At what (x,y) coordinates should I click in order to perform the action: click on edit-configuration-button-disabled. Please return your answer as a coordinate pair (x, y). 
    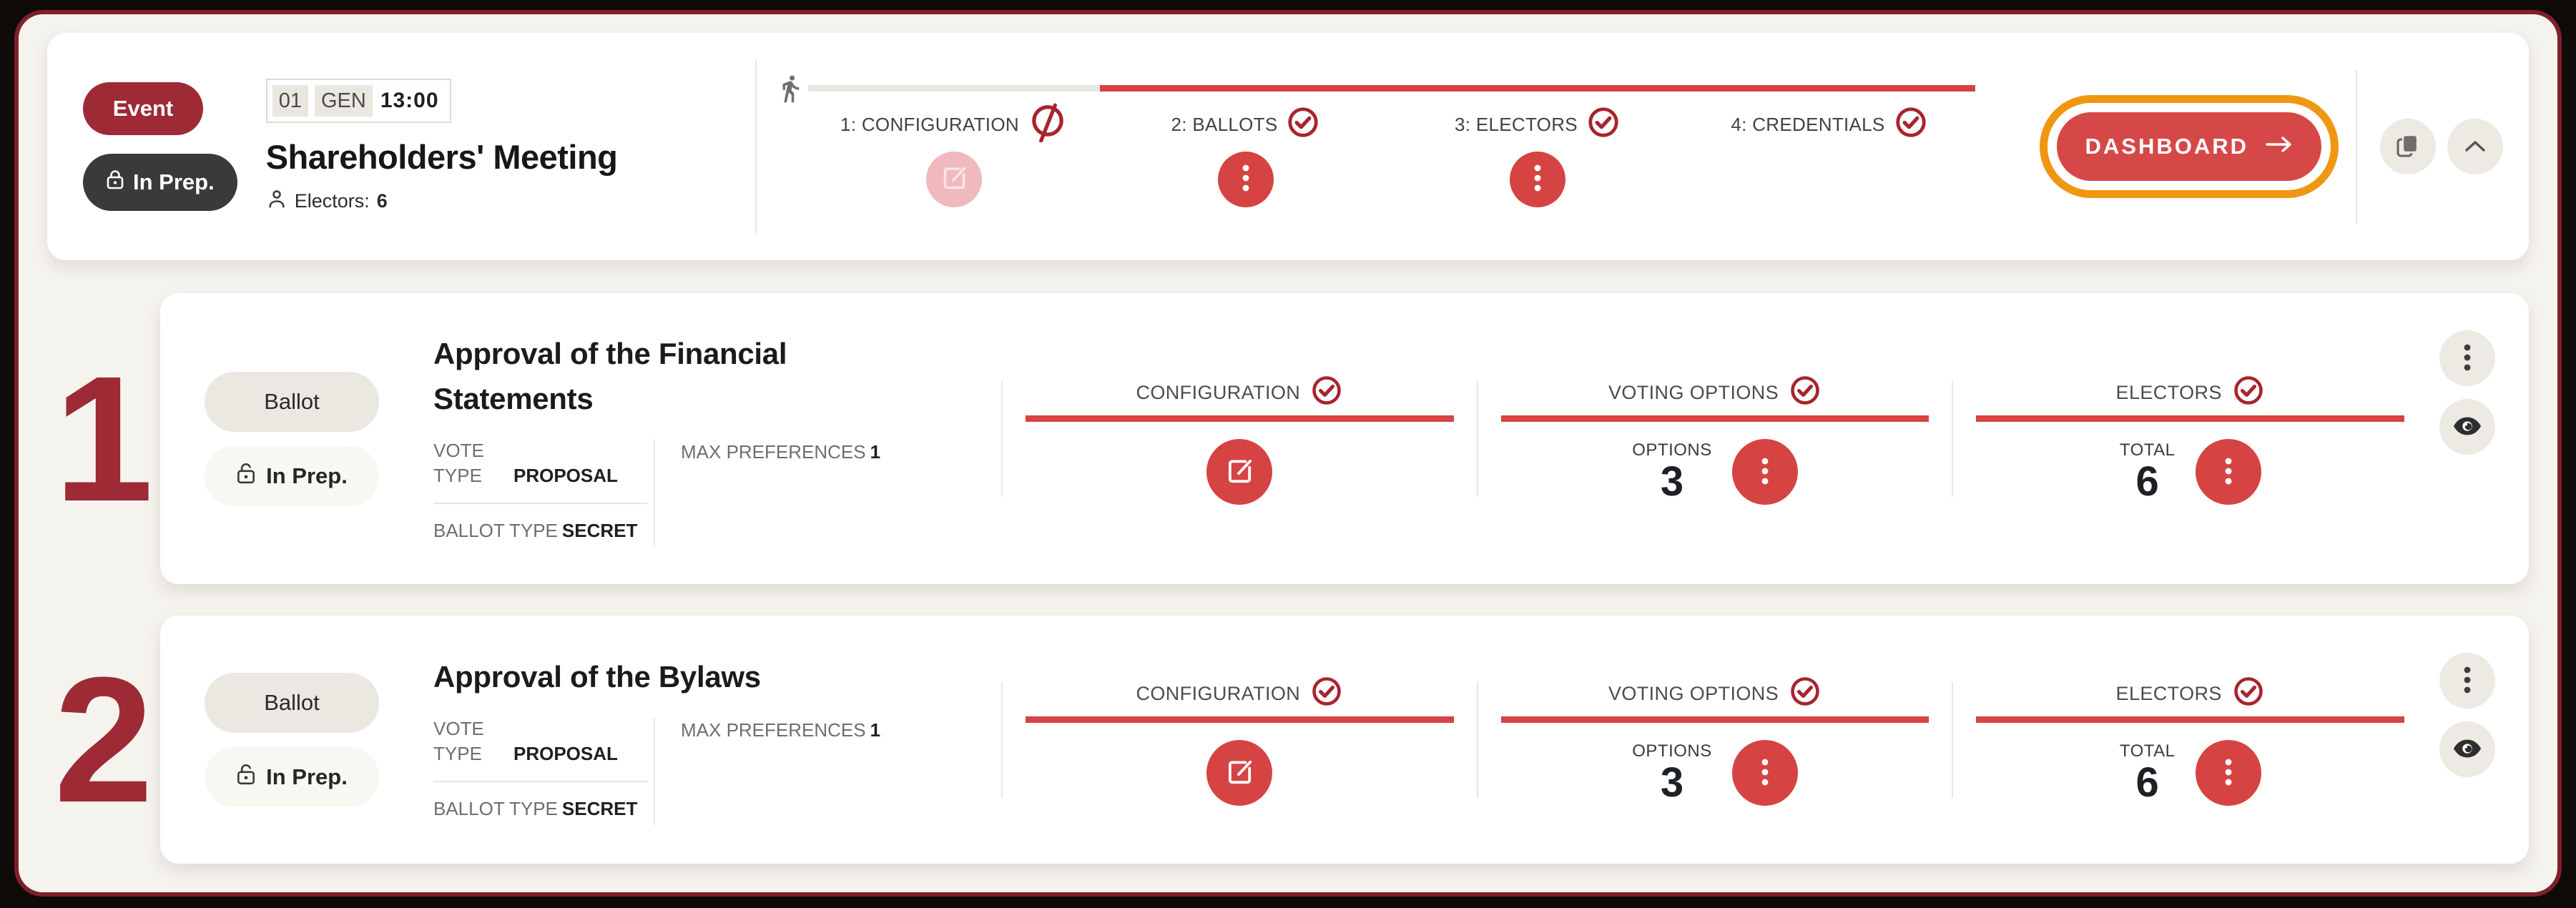
    Looking at the image, I should click on (954, 179).